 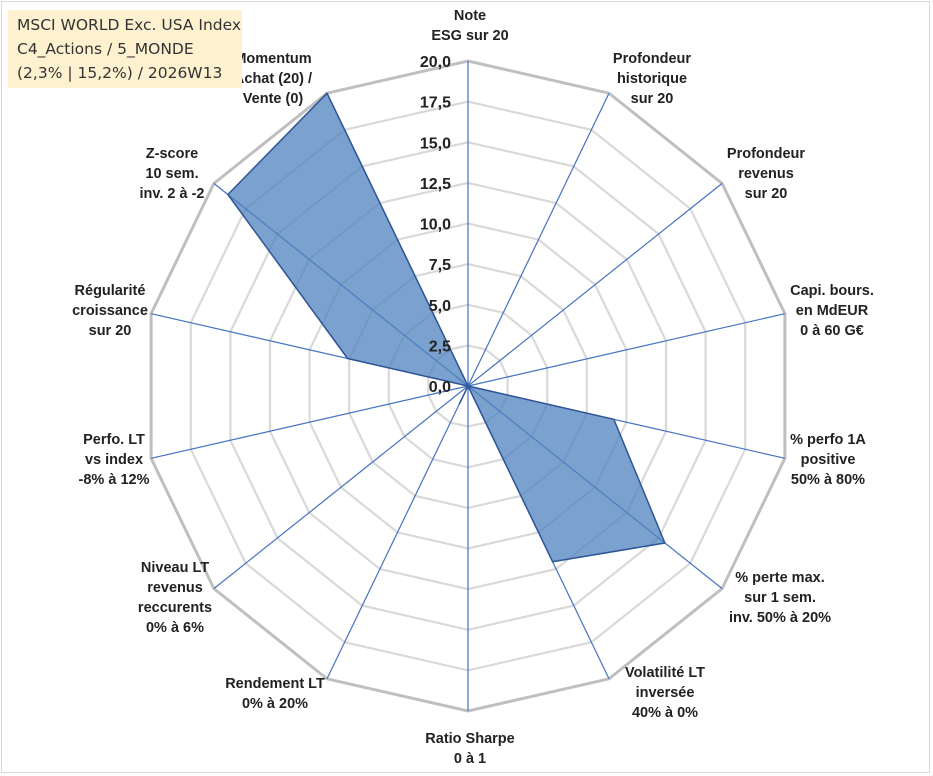 What do you see at coordinates (766, 154) in the screenshot?
I see `axis-label-2-line-0: Profondeur` at bounding box center [766, 154].